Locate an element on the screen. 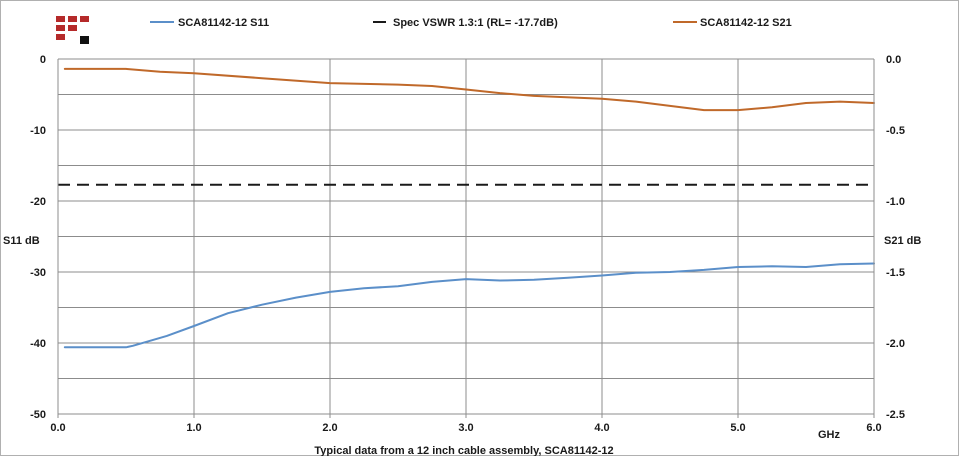 The width and height of the screenshot is (959, 456). y-left-tick-label: -20 is located at coordinates (38, 202).